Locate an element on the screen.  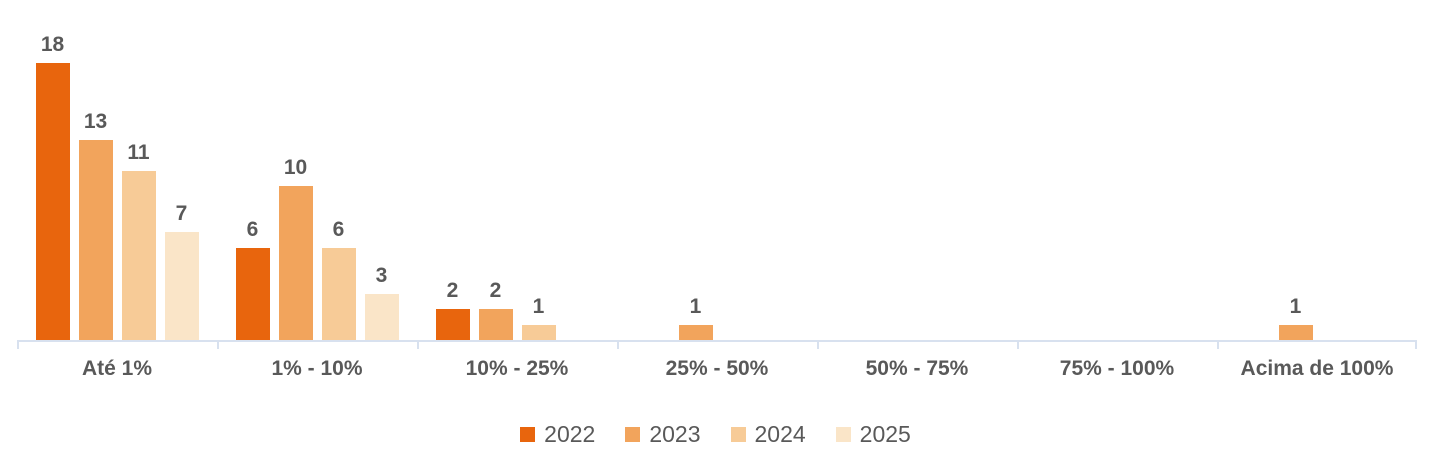
legend: 2022 2023 2024 2025 is located at coordinates (715, 434).